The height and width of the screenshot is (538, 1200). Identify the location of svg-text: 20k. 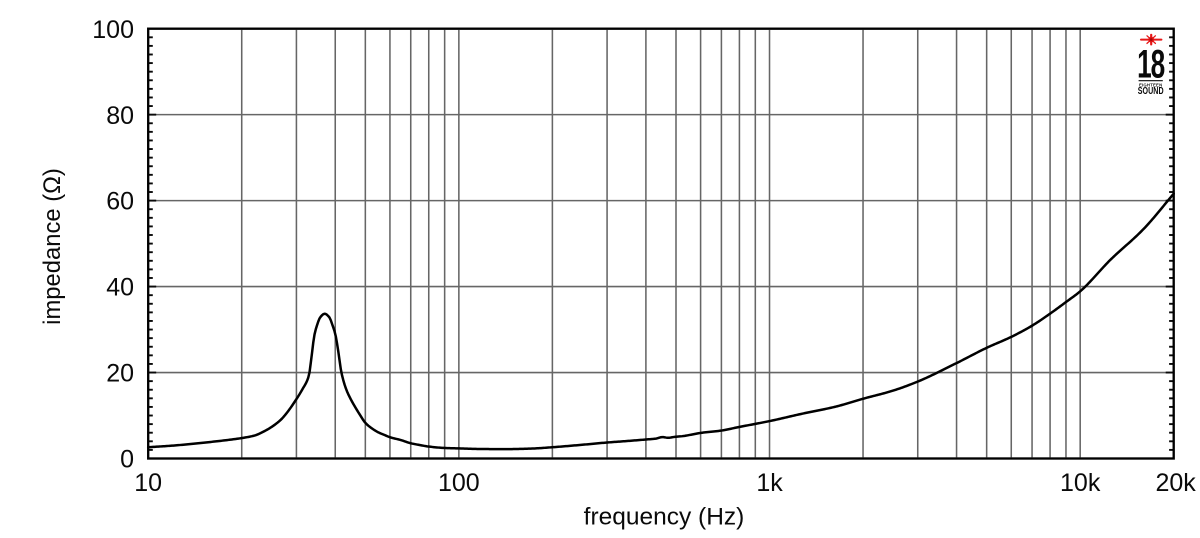
(1175, 483).